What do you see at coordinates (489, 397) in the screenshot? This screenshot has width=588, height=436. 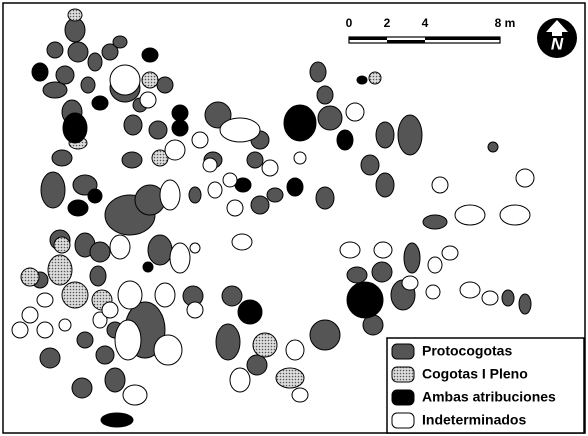 I see `legend-label: Ambas atribuciones` at bounding box center [489, 397].